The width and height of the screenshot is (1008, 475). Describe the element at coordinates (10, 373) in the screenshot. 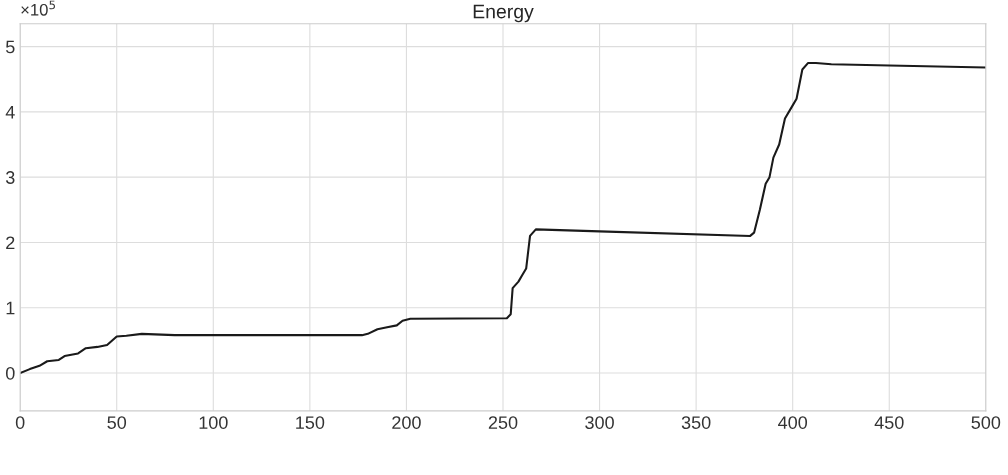

I see `y-tick-label: 0` at that location.